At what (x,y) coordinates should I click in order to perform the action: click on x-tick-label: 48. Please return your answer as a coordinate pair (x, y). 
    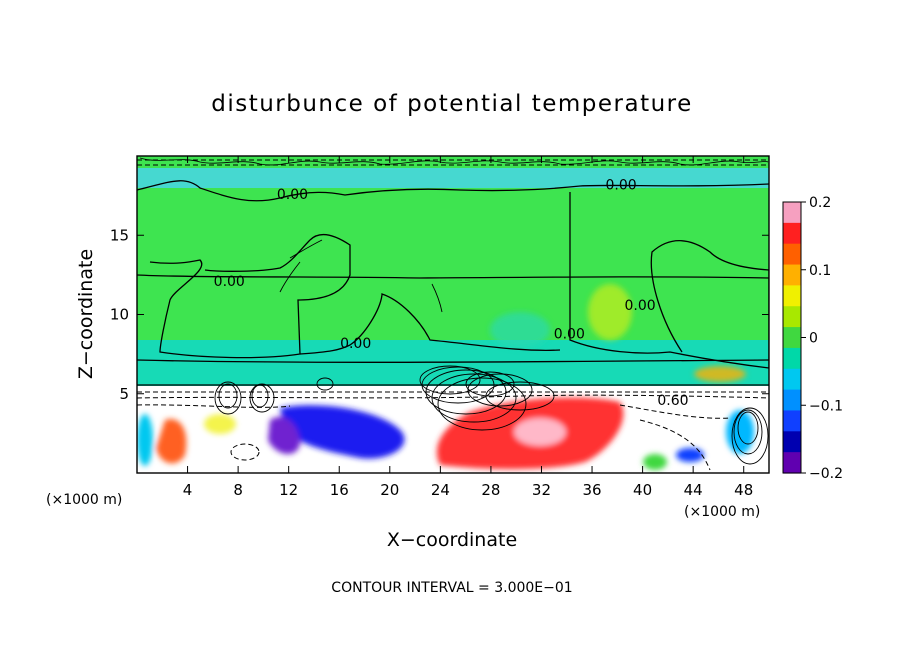
    Looking at the image, I should click on (743, 490).